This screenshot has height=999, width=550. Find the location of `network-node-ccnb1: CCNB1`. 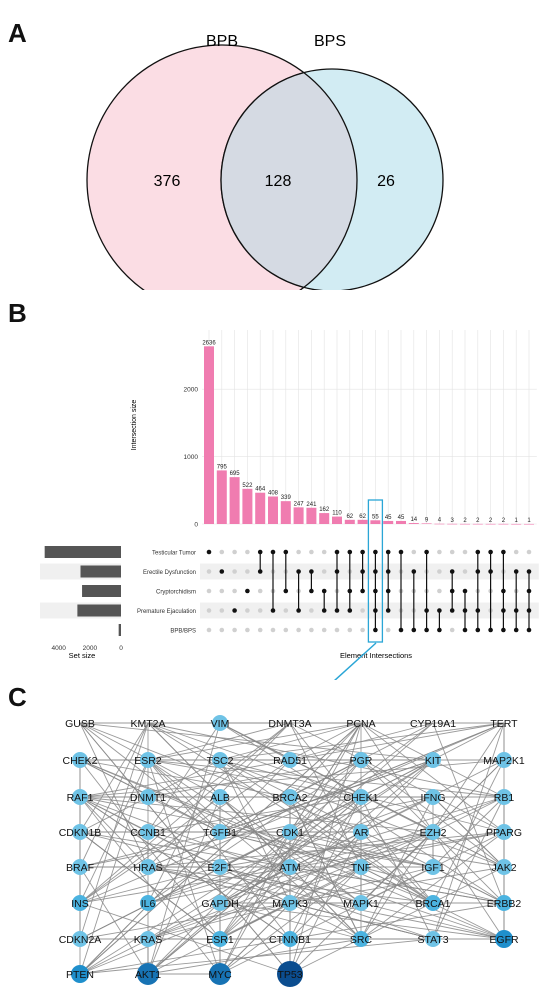

network-node-ccnb1: CCNB1 is located at coordinates (148, 832).